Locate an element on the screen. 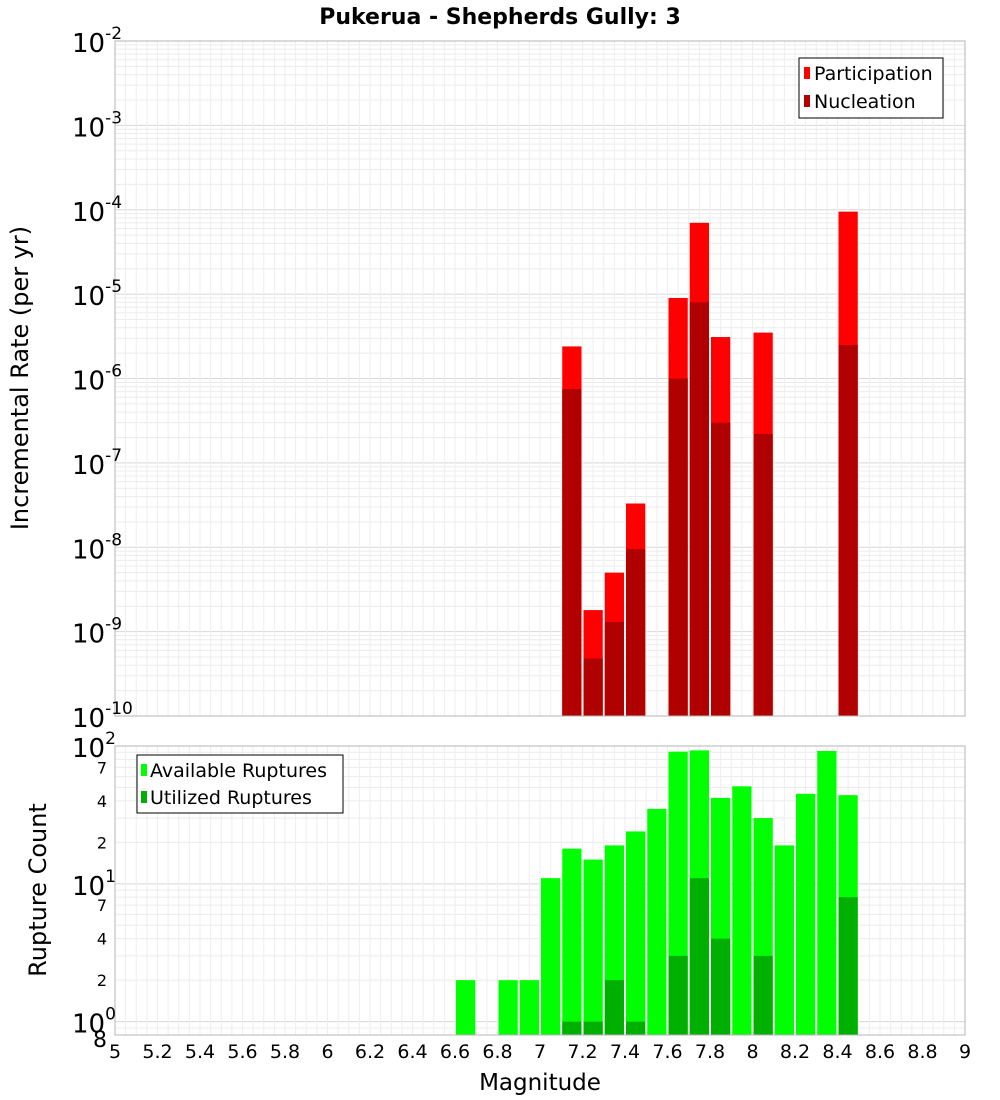 This screenshot has height=1100, width=1000. y-tick-exponent: -8 is located at coordinates (113, 540).